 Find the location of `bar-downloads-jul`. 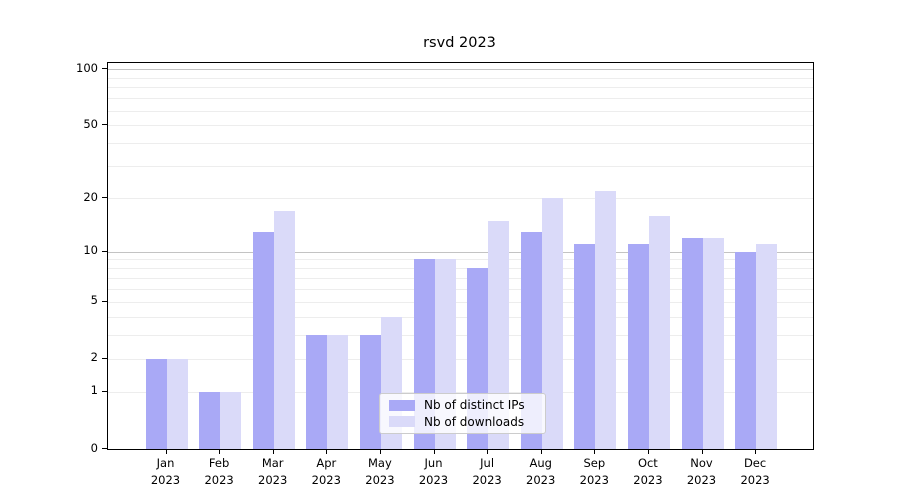

bar-downloads-jul is located at coordinates (499, 334).